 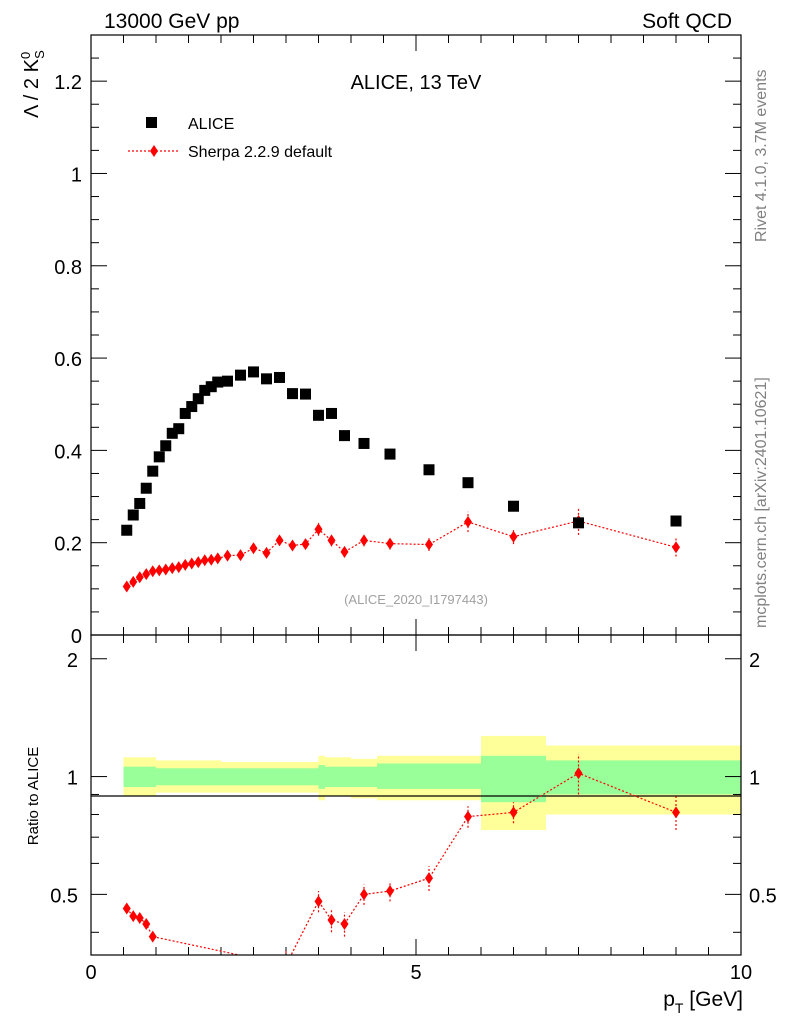 I want to click on rivet-label: Rivet 4.1.0, 3.7M events, so click(x=761, y=155).